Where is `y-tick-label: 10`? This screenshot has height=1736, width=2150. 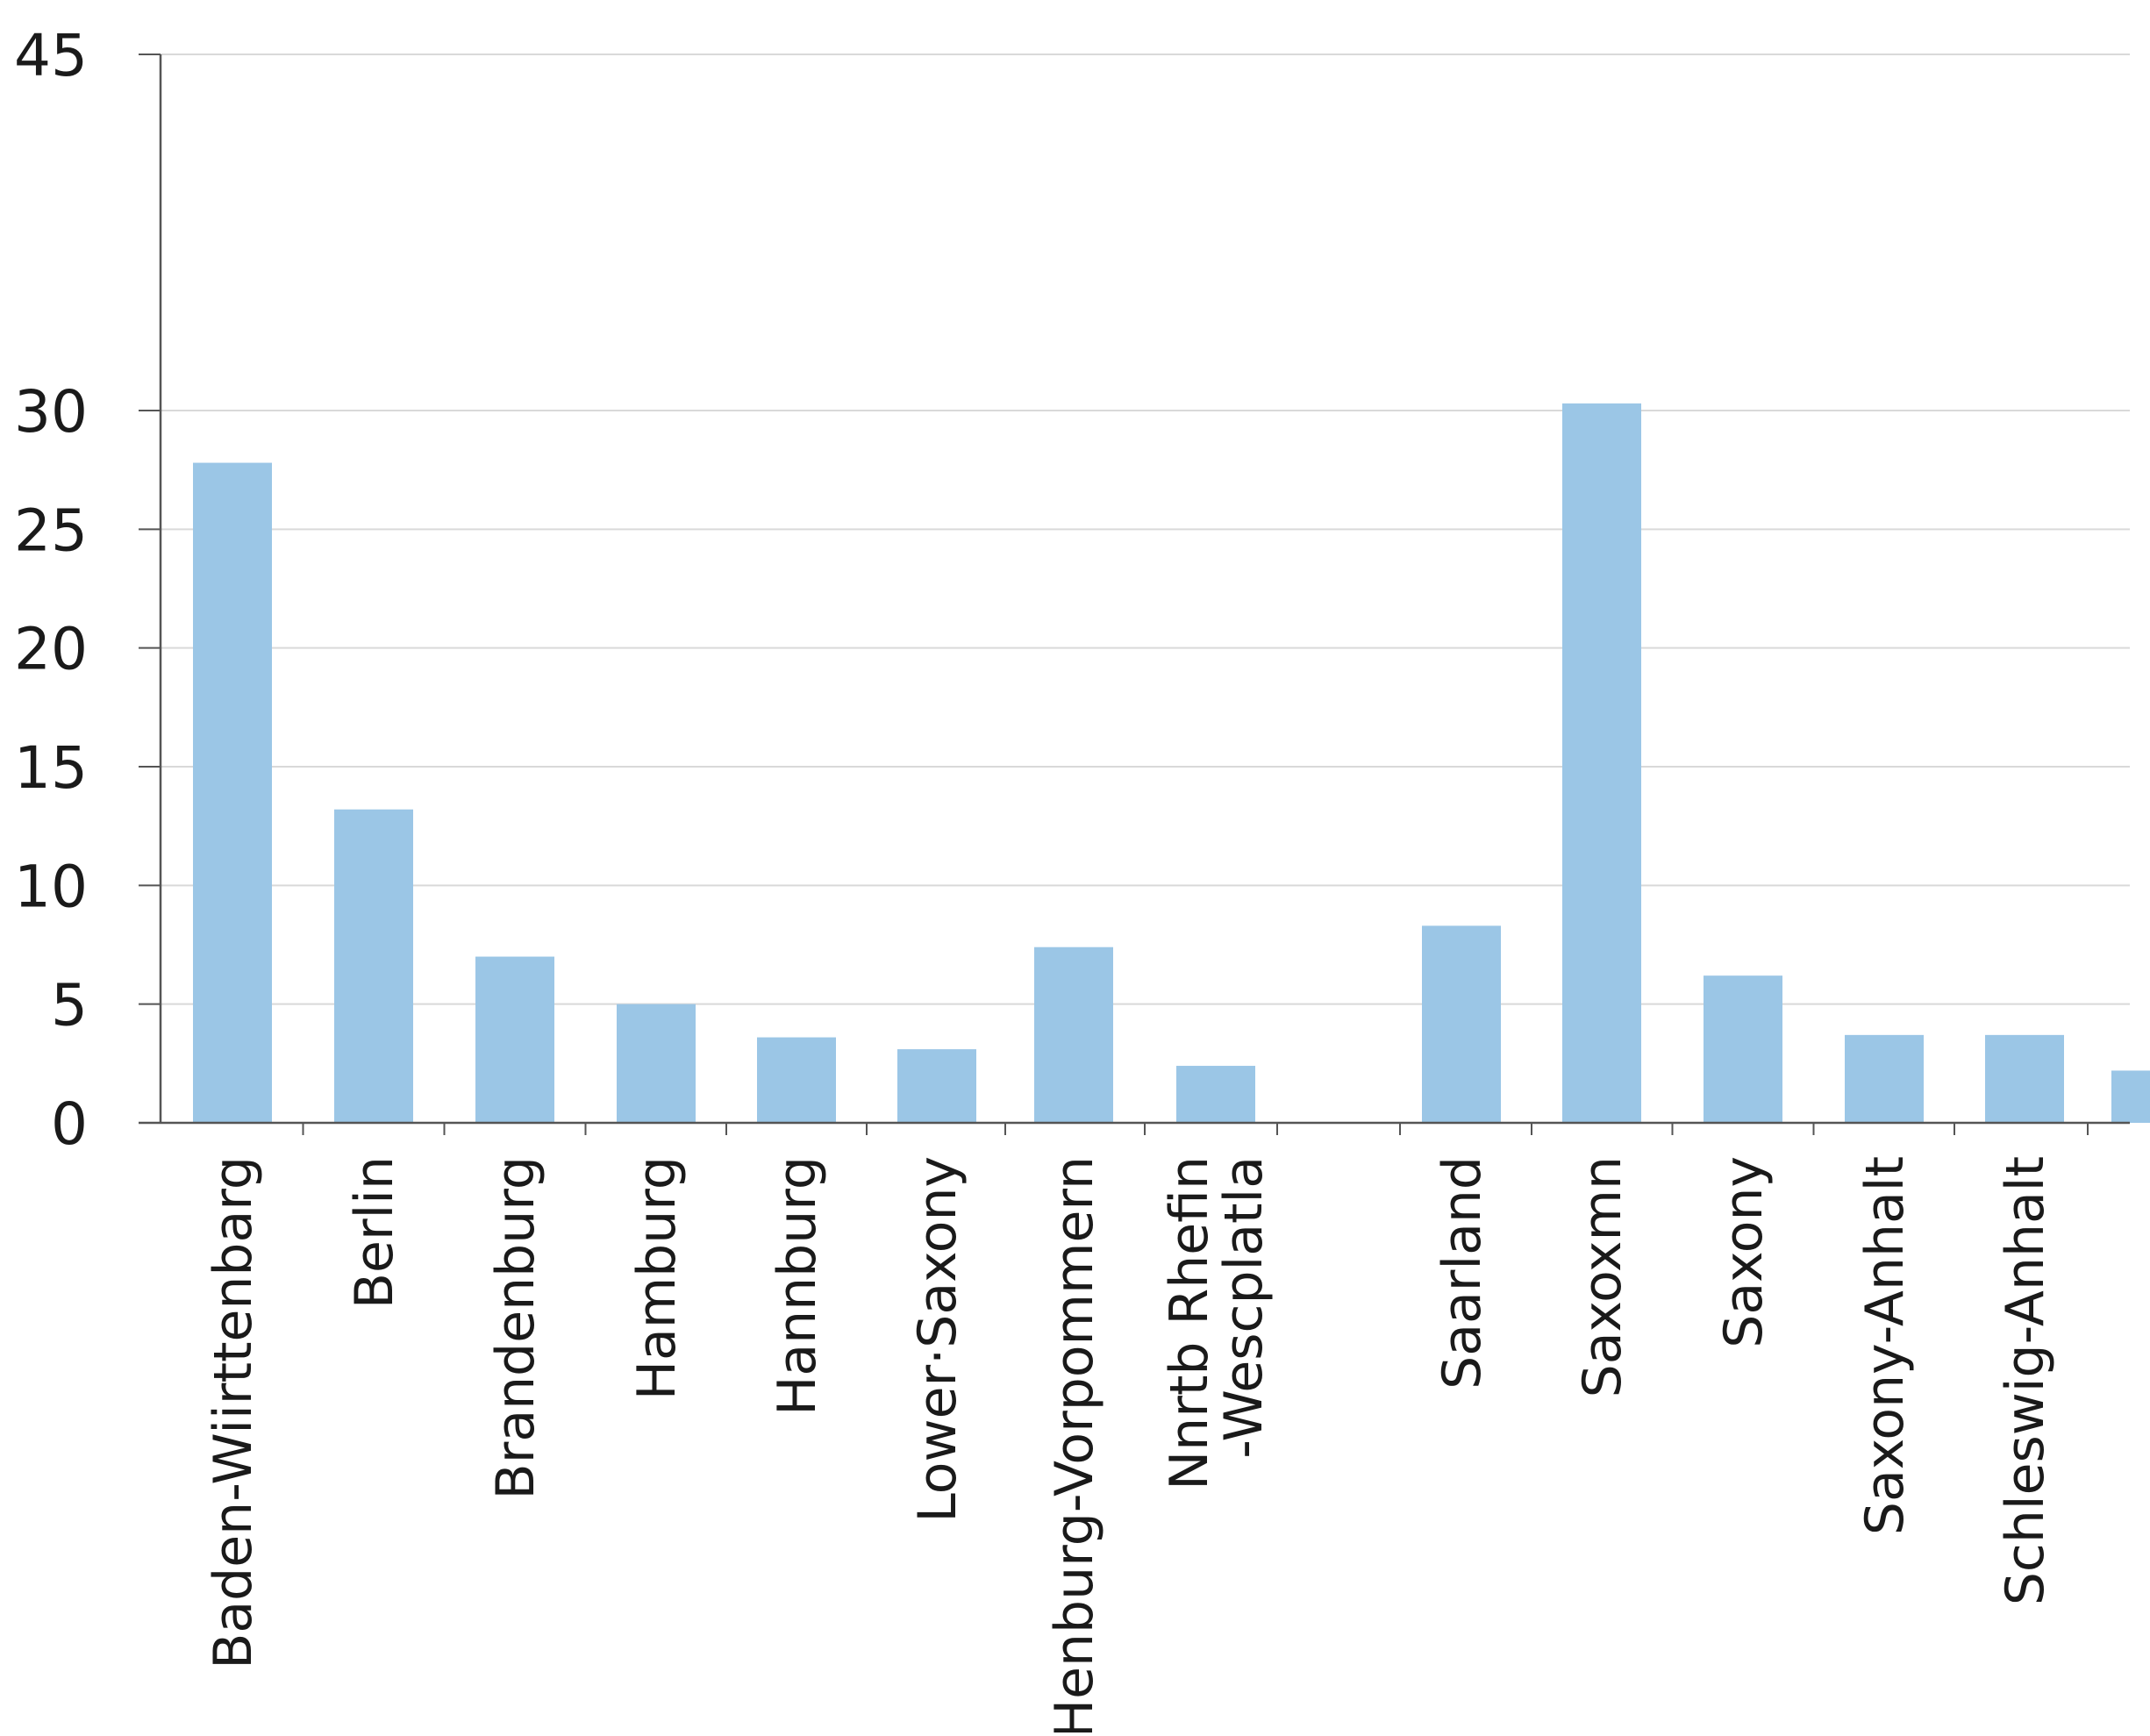
y-tick-label: 10 is located at coordinates (51, 886).